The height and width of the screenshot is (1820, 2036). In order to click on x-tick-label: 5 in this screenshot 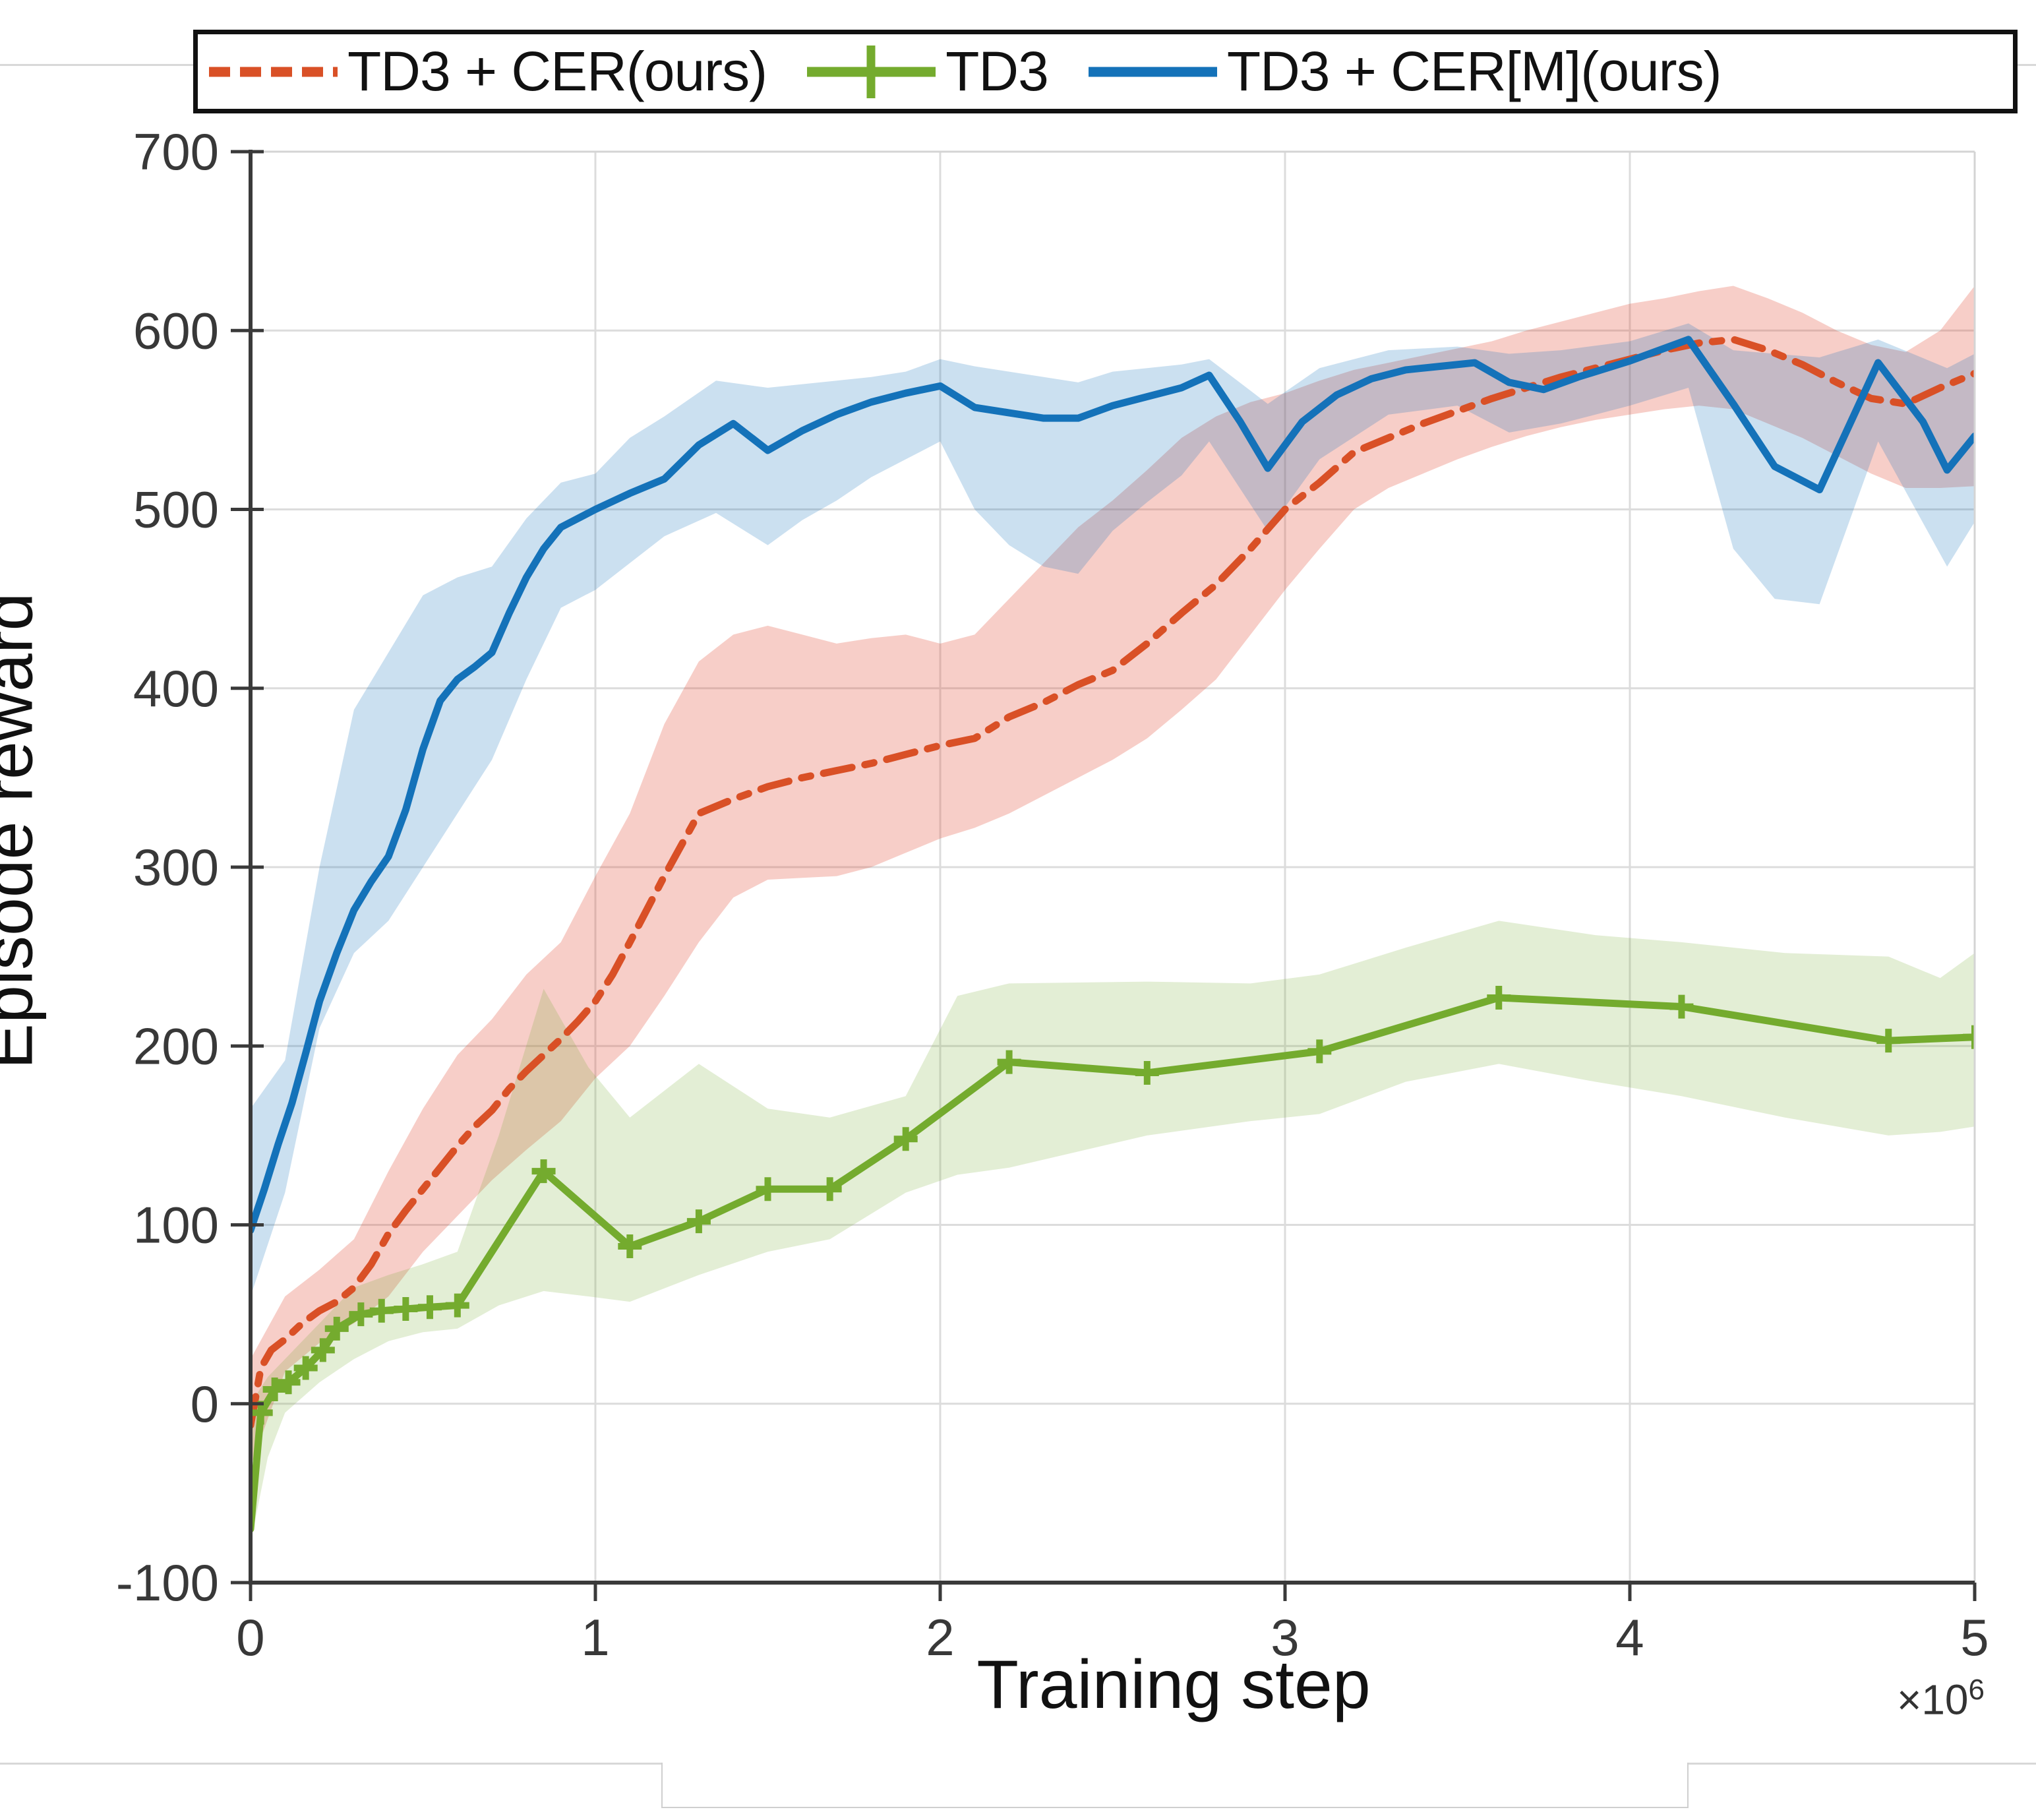, I will do `click(1974, 1637)`.